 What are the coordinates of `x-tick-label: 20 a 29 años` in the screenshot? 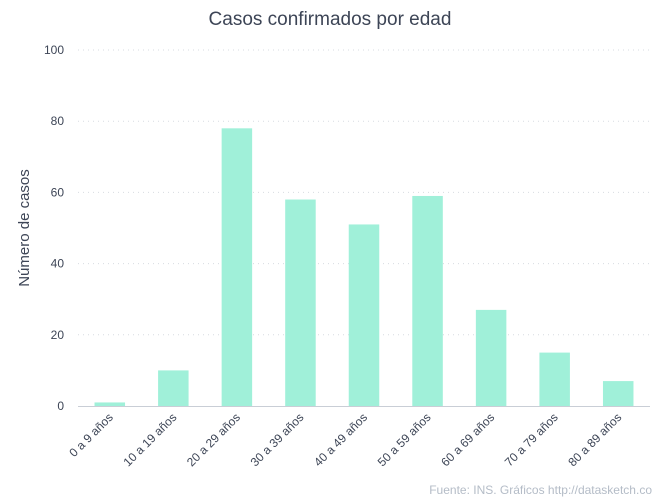 It's located at (213, 439).